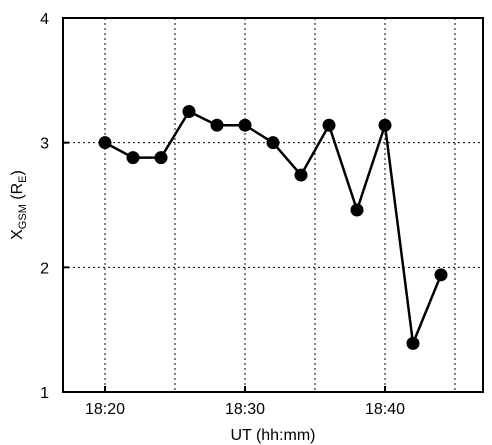 This screenshot has height=445, width=492. I want to click on y-tick-label: 3, so click(44, 144).